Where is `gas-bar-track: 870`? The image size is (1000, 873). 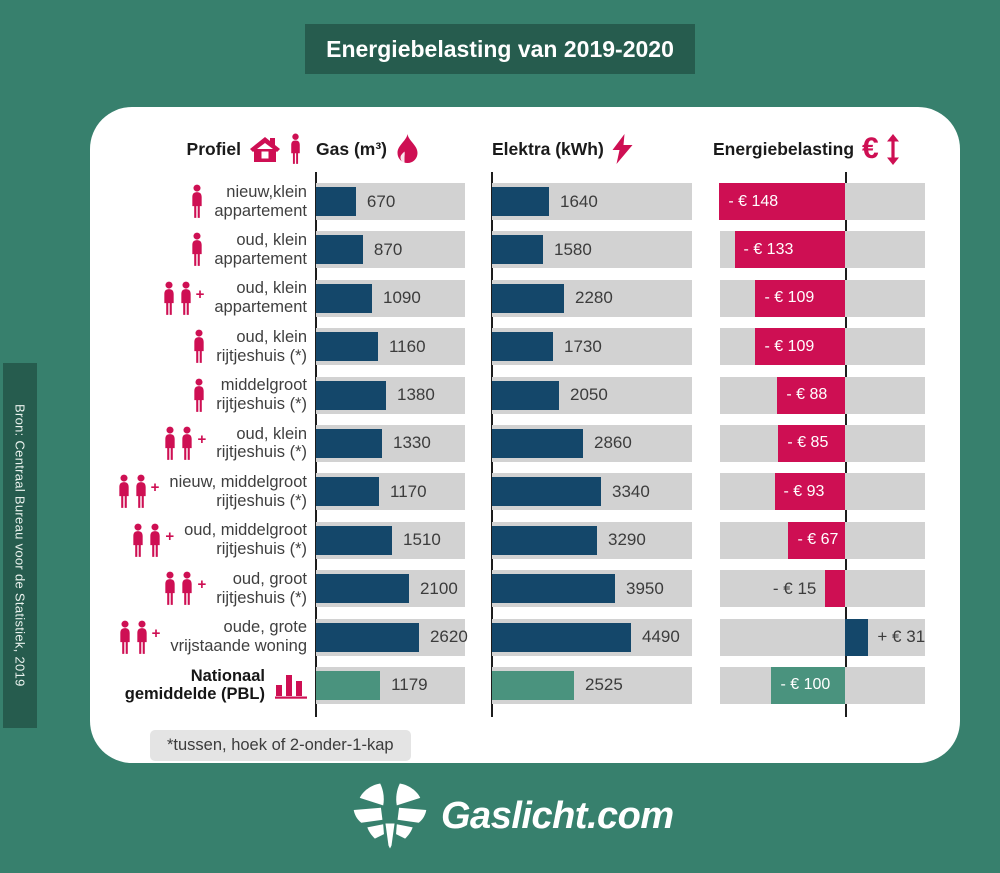
gas-bar-track: 870 is located at coordinates (390, 250).